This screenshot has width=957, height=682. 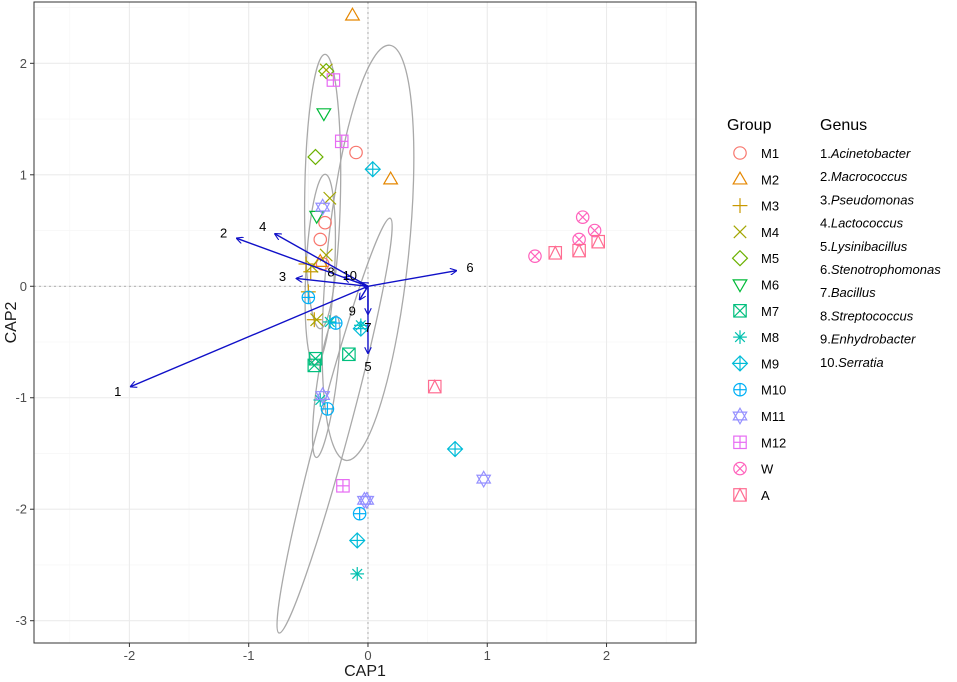 What do you see at coordinates (825, 199) in the screenshot?
I see `genus-number: 3.` at bounding box center [825, 199].